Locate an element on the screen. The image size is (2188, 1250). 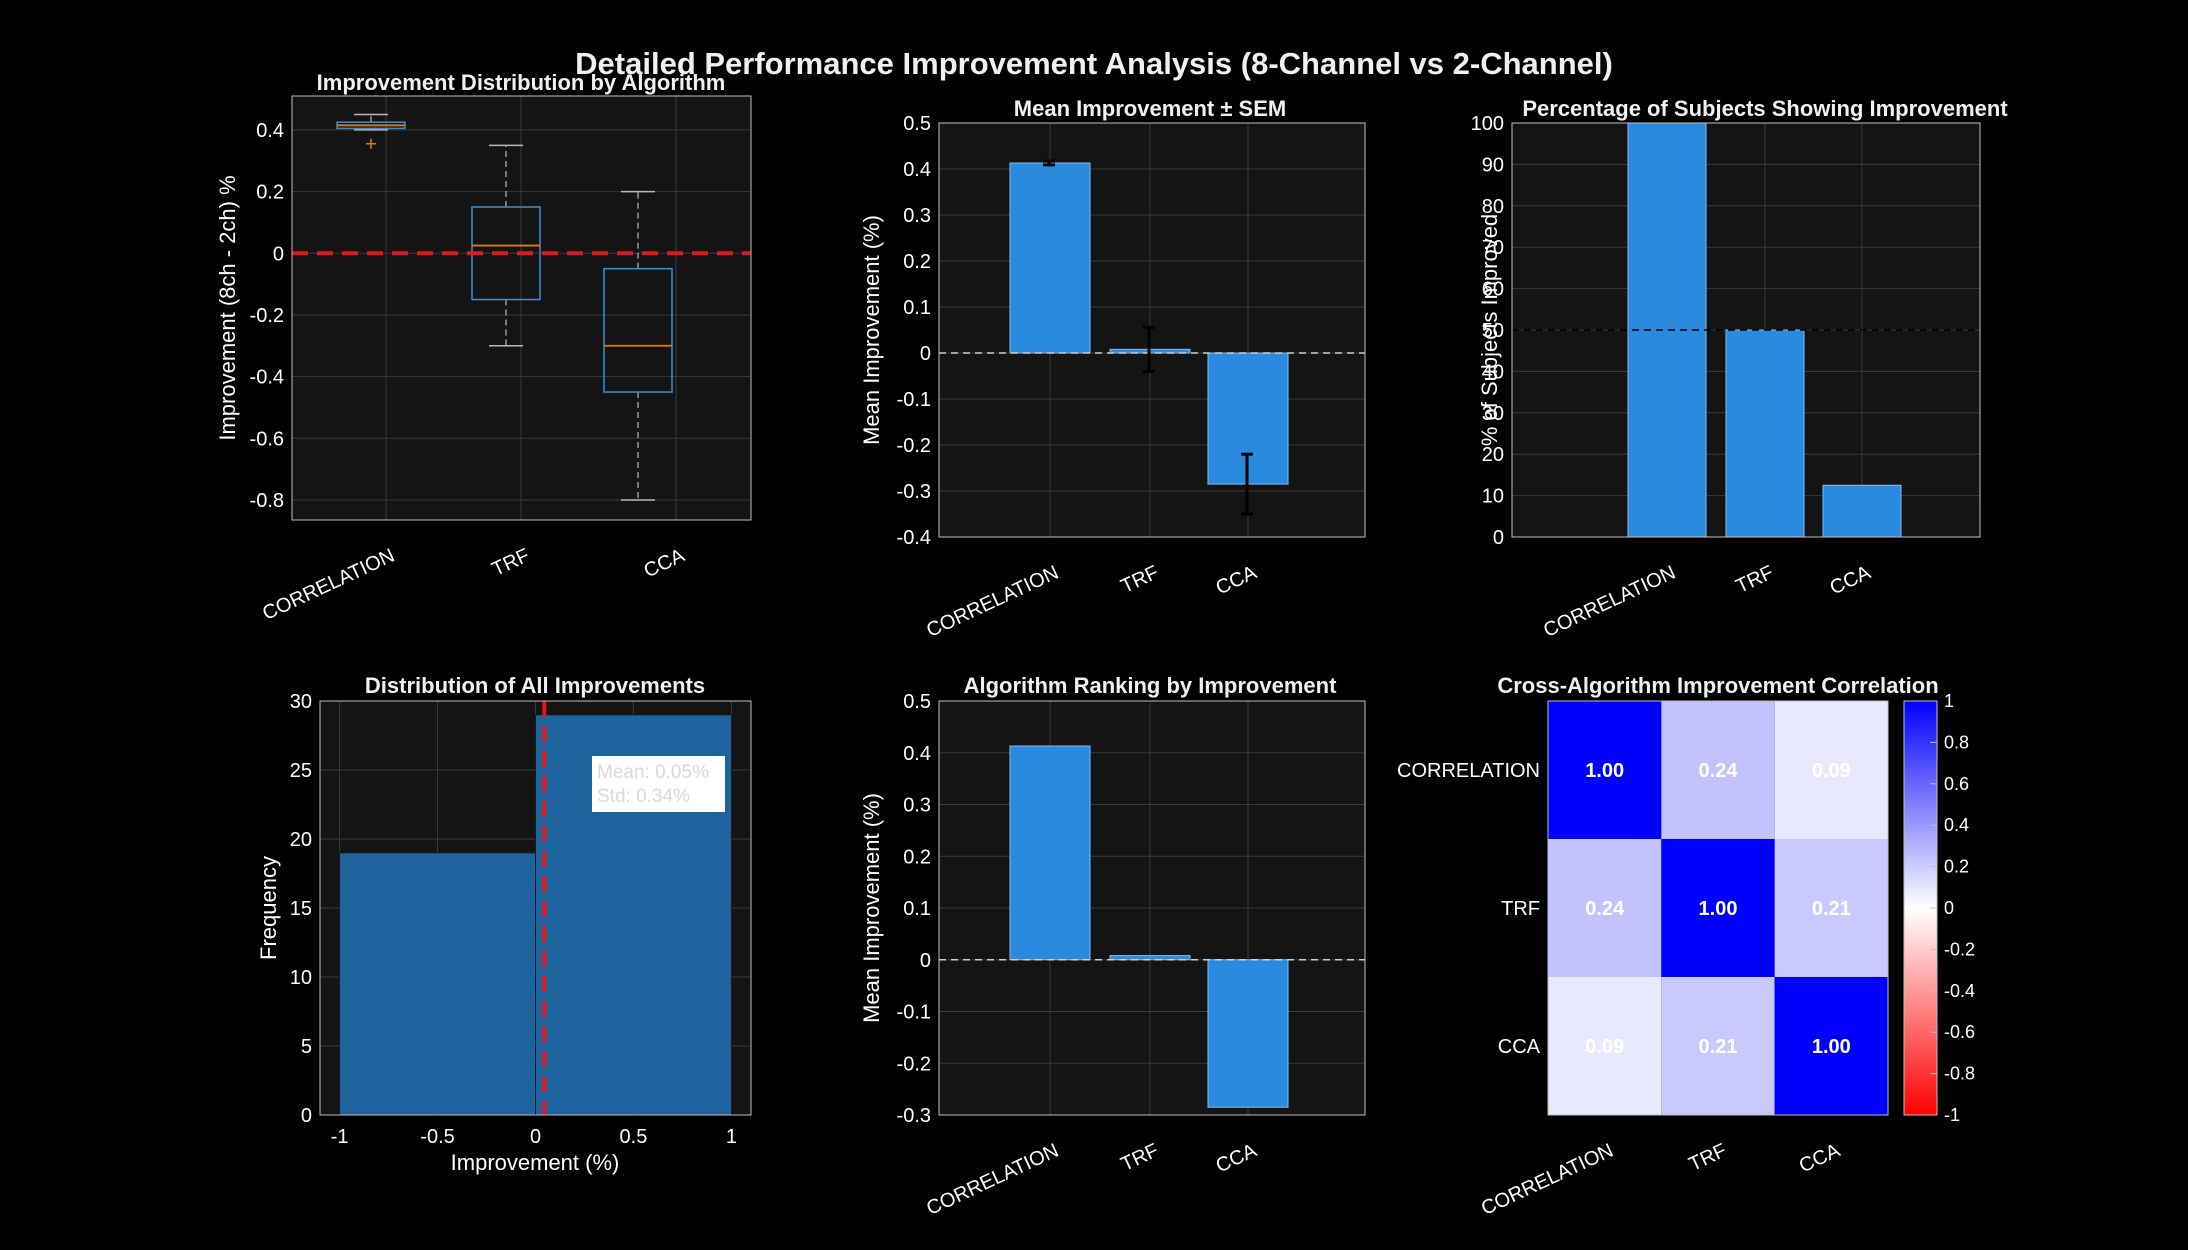
x-tick-label: -1 is located at coordinates (340, 1137).